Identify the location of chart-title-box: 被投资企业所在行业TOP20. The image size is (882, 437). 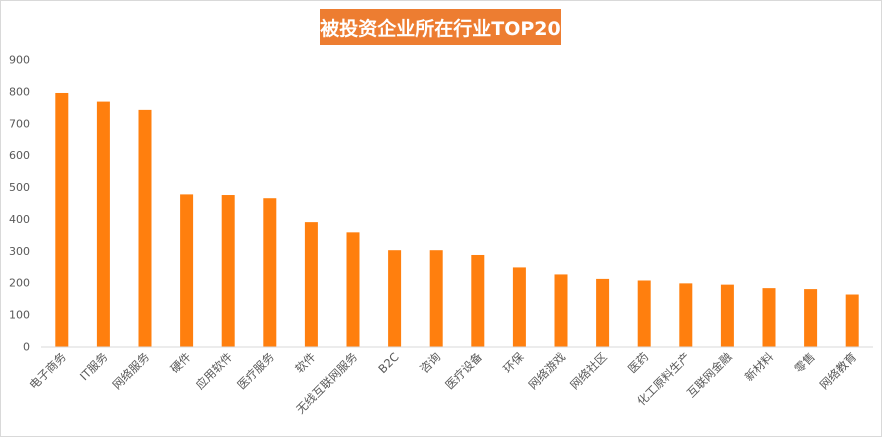
(440, 27).